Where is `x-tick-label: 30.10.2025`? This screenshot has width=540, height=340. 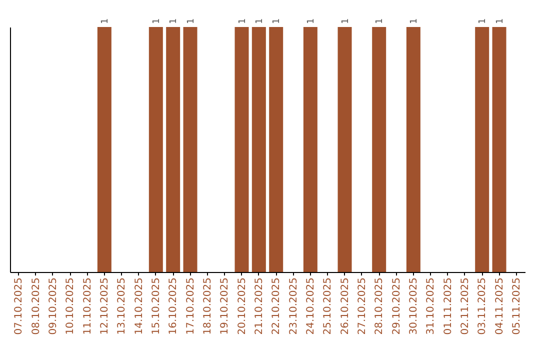
x-tick-label: 30.10.2025 is located at coordinates (414, 306).